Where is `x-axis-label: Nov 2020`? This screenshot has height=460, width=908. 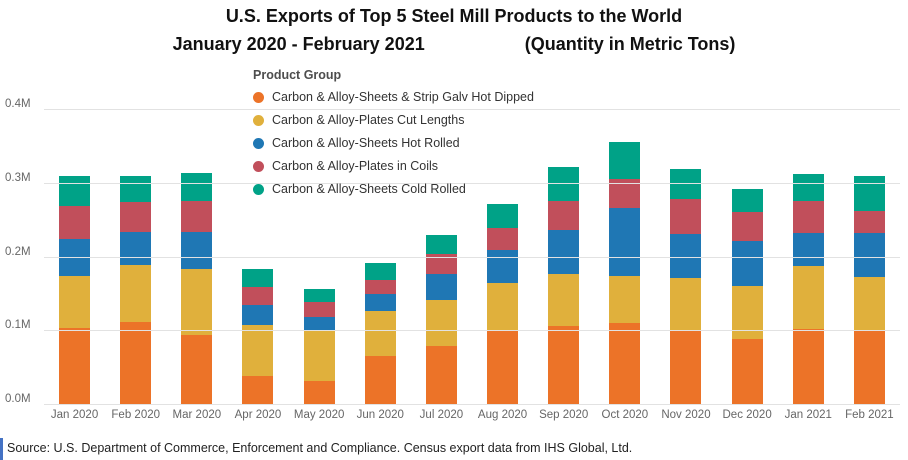
x-axis-label: Nov 2020 is located at coordinates (686, 415).